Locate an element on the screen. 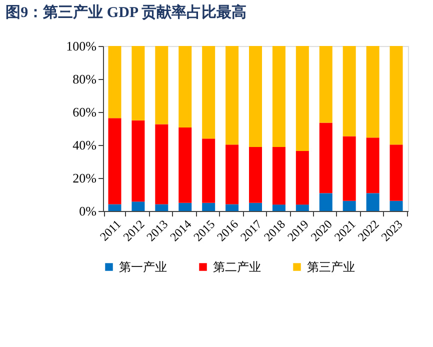 The width and height of the screenshot is (433, 347). legend-label: 第二产业 is located at coordinates (237, 267).